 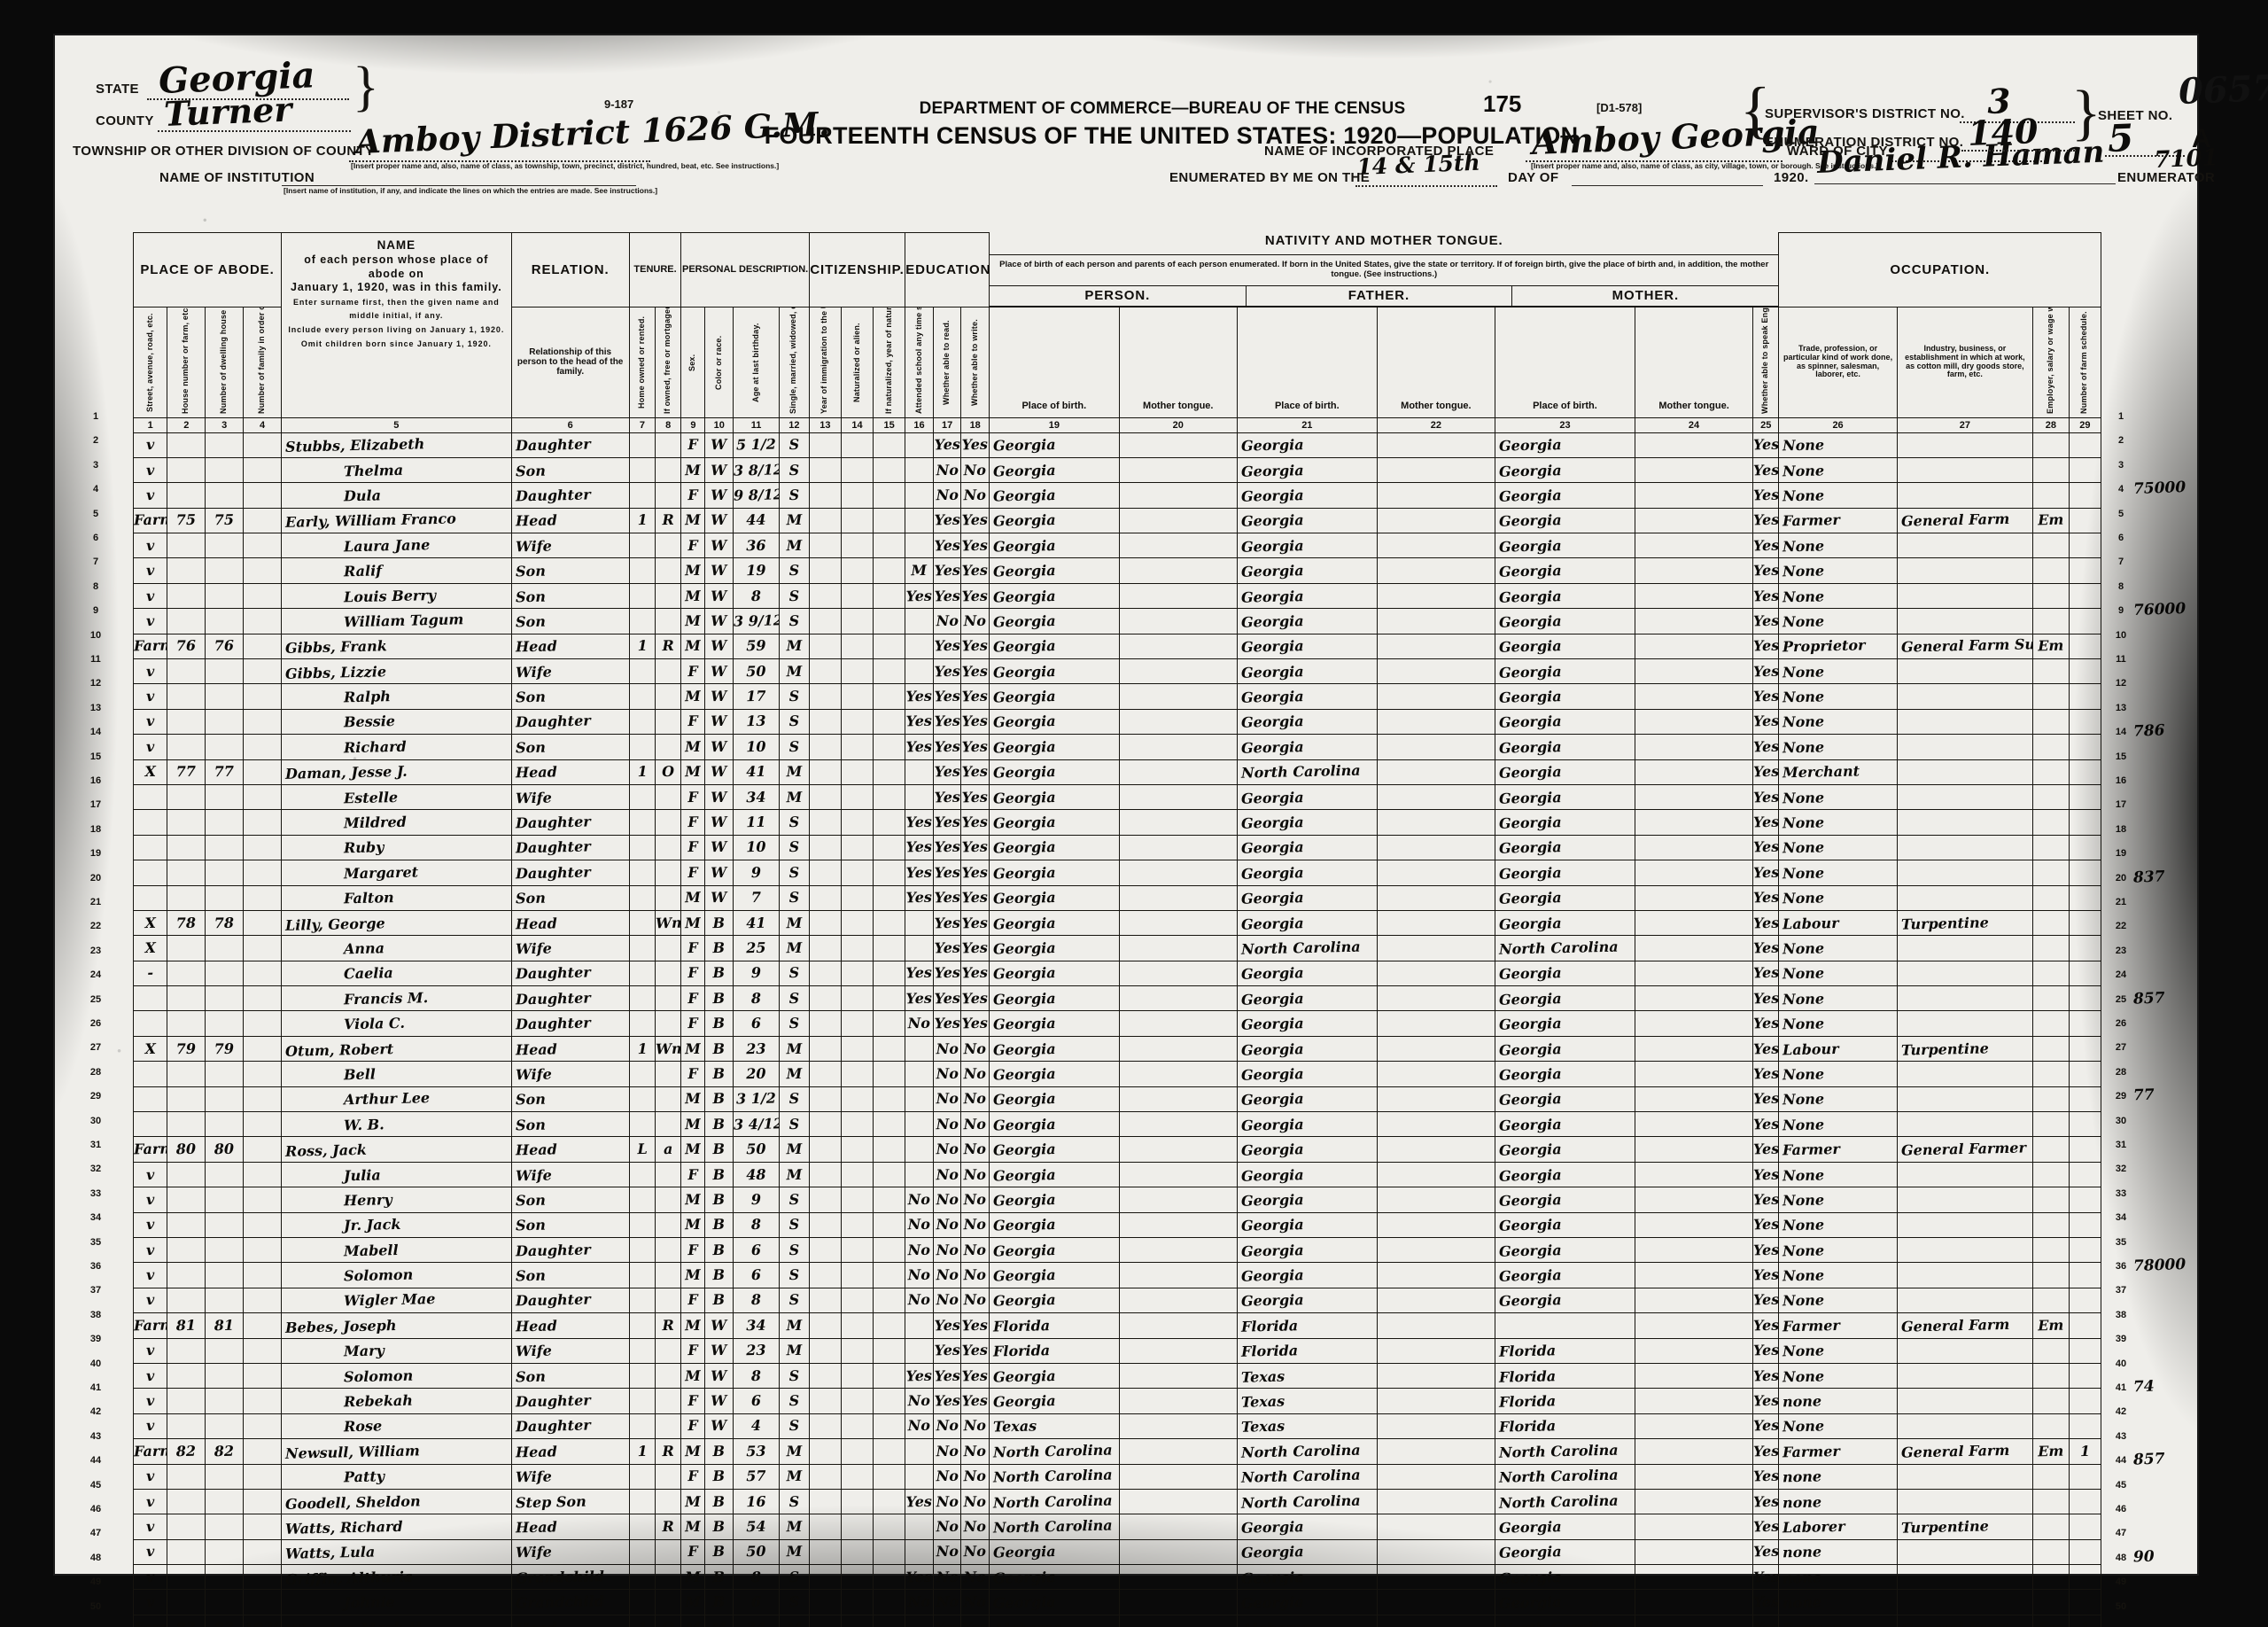 What do you see at coordinates (642, 520) in the screenshot?
I see `cell-tenure: 1` at bounding box center [642, 520].